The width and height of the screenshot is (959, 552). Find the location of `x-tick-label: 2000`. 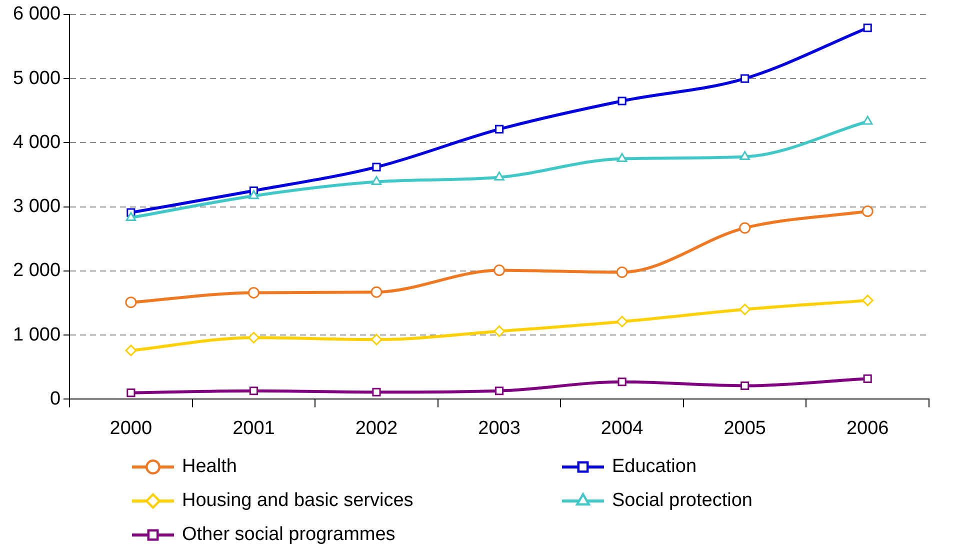

x-tick-label: 2000 is located at coordinates (131, 428).